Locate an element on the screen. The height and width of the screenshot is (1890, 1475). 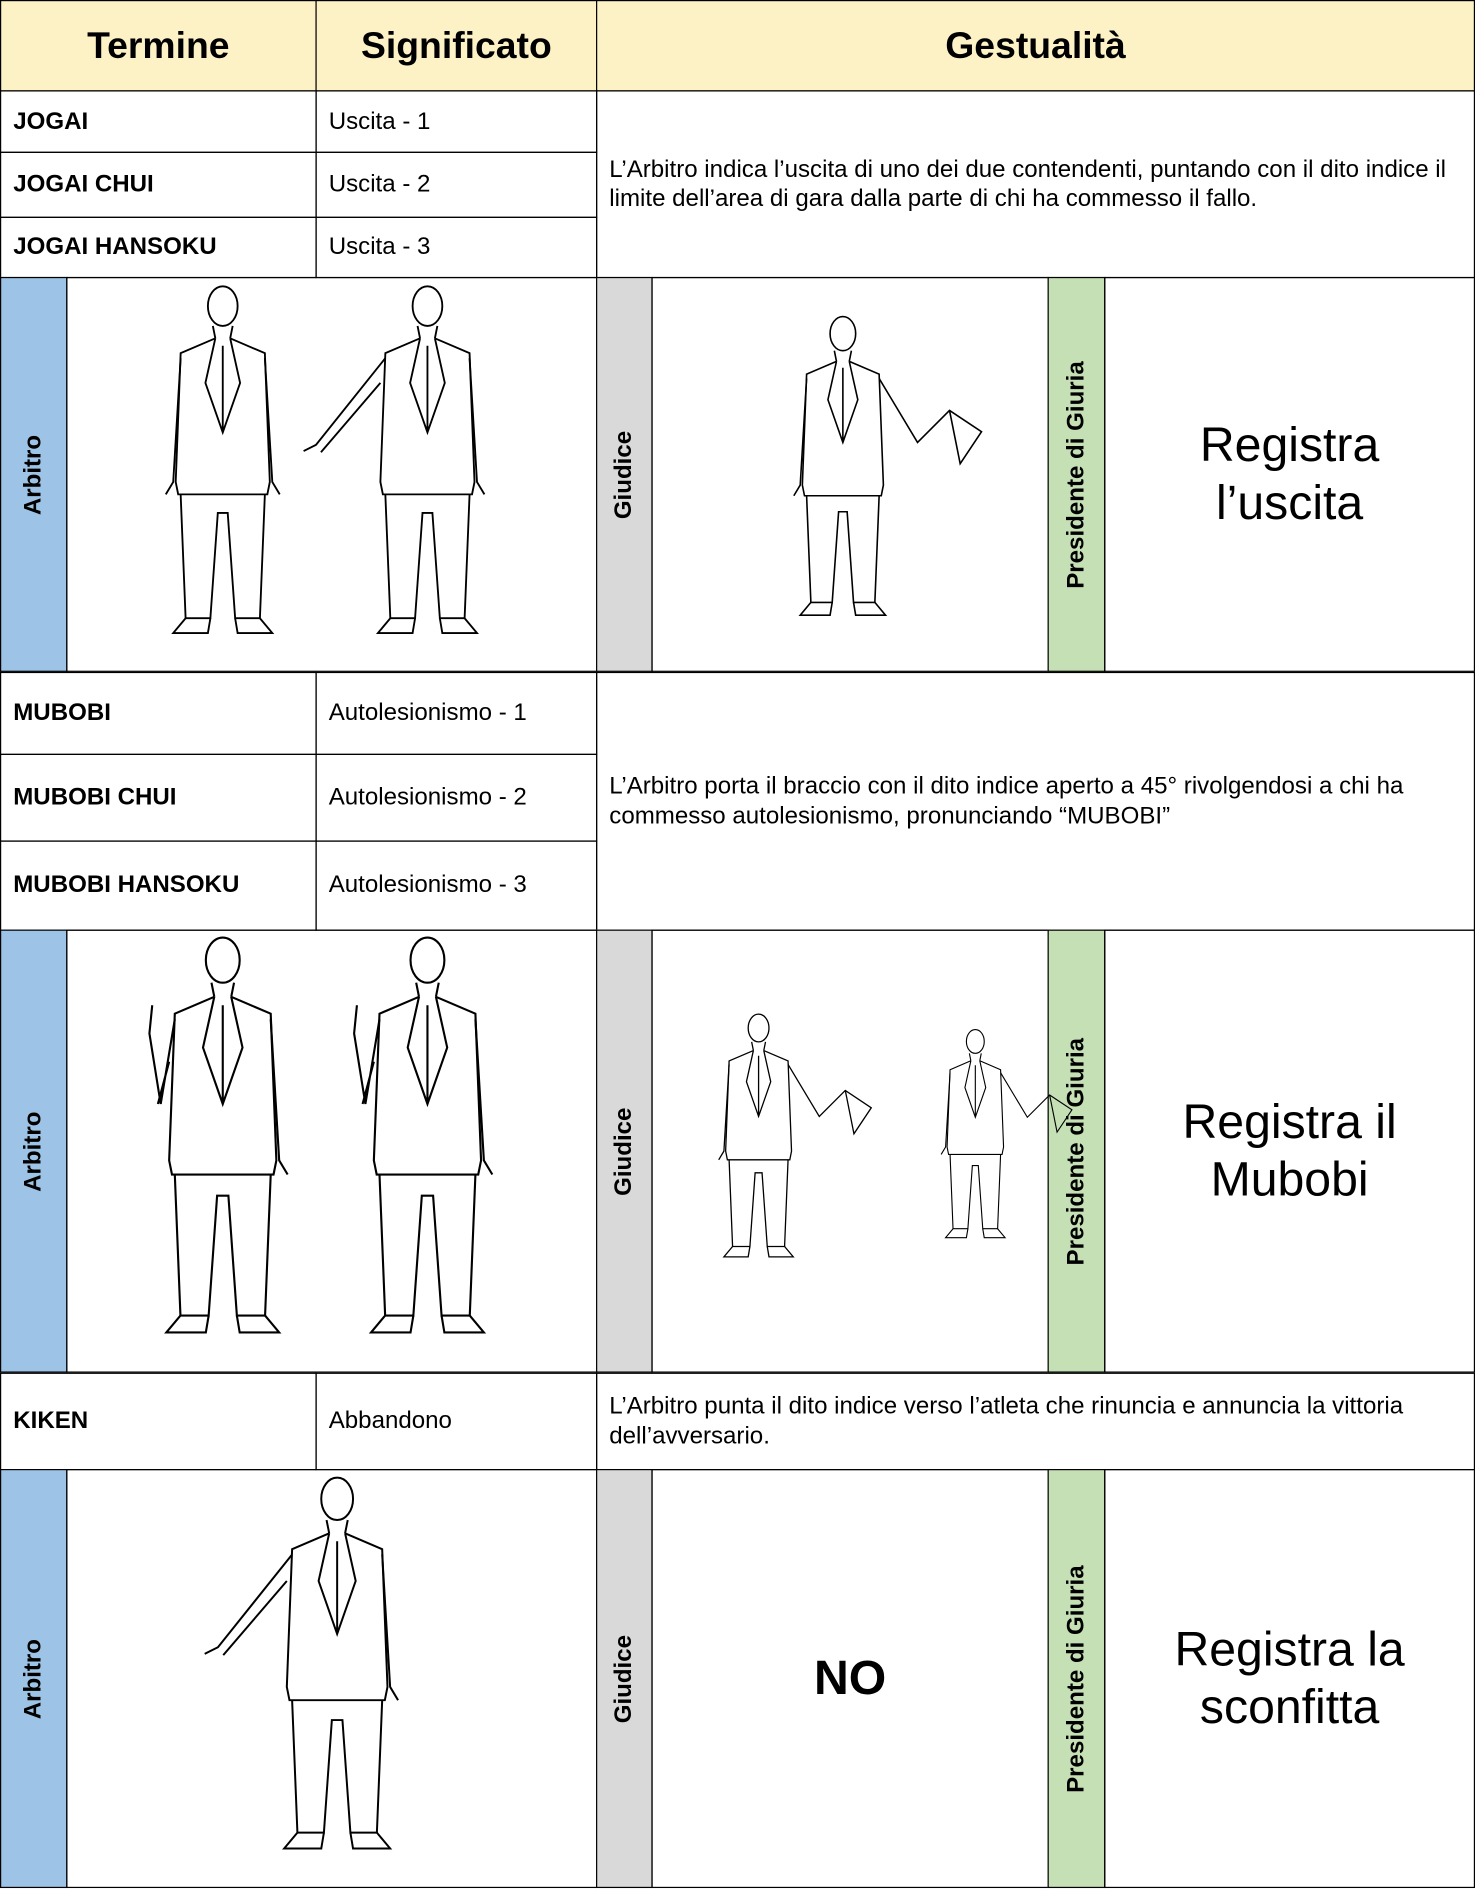
term: MUBOBI CHUI is located at coordinates (158, 797).